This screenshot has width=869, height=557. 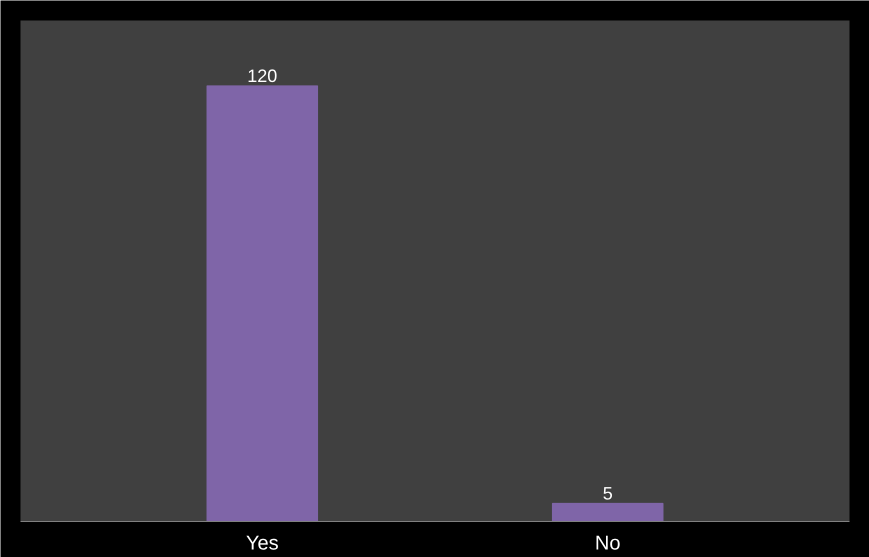 What do you see at coordinates (607, 543) in the screenshot?
I see `x-tick-label: No` at bounding box center [607, 543].